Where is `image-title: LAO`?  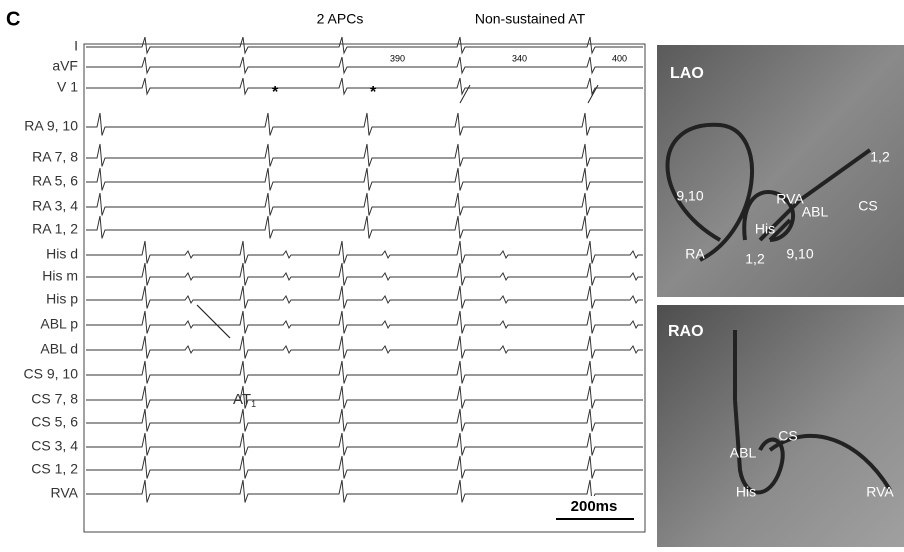 image-title: LAO is located at coordinates (687, 73).